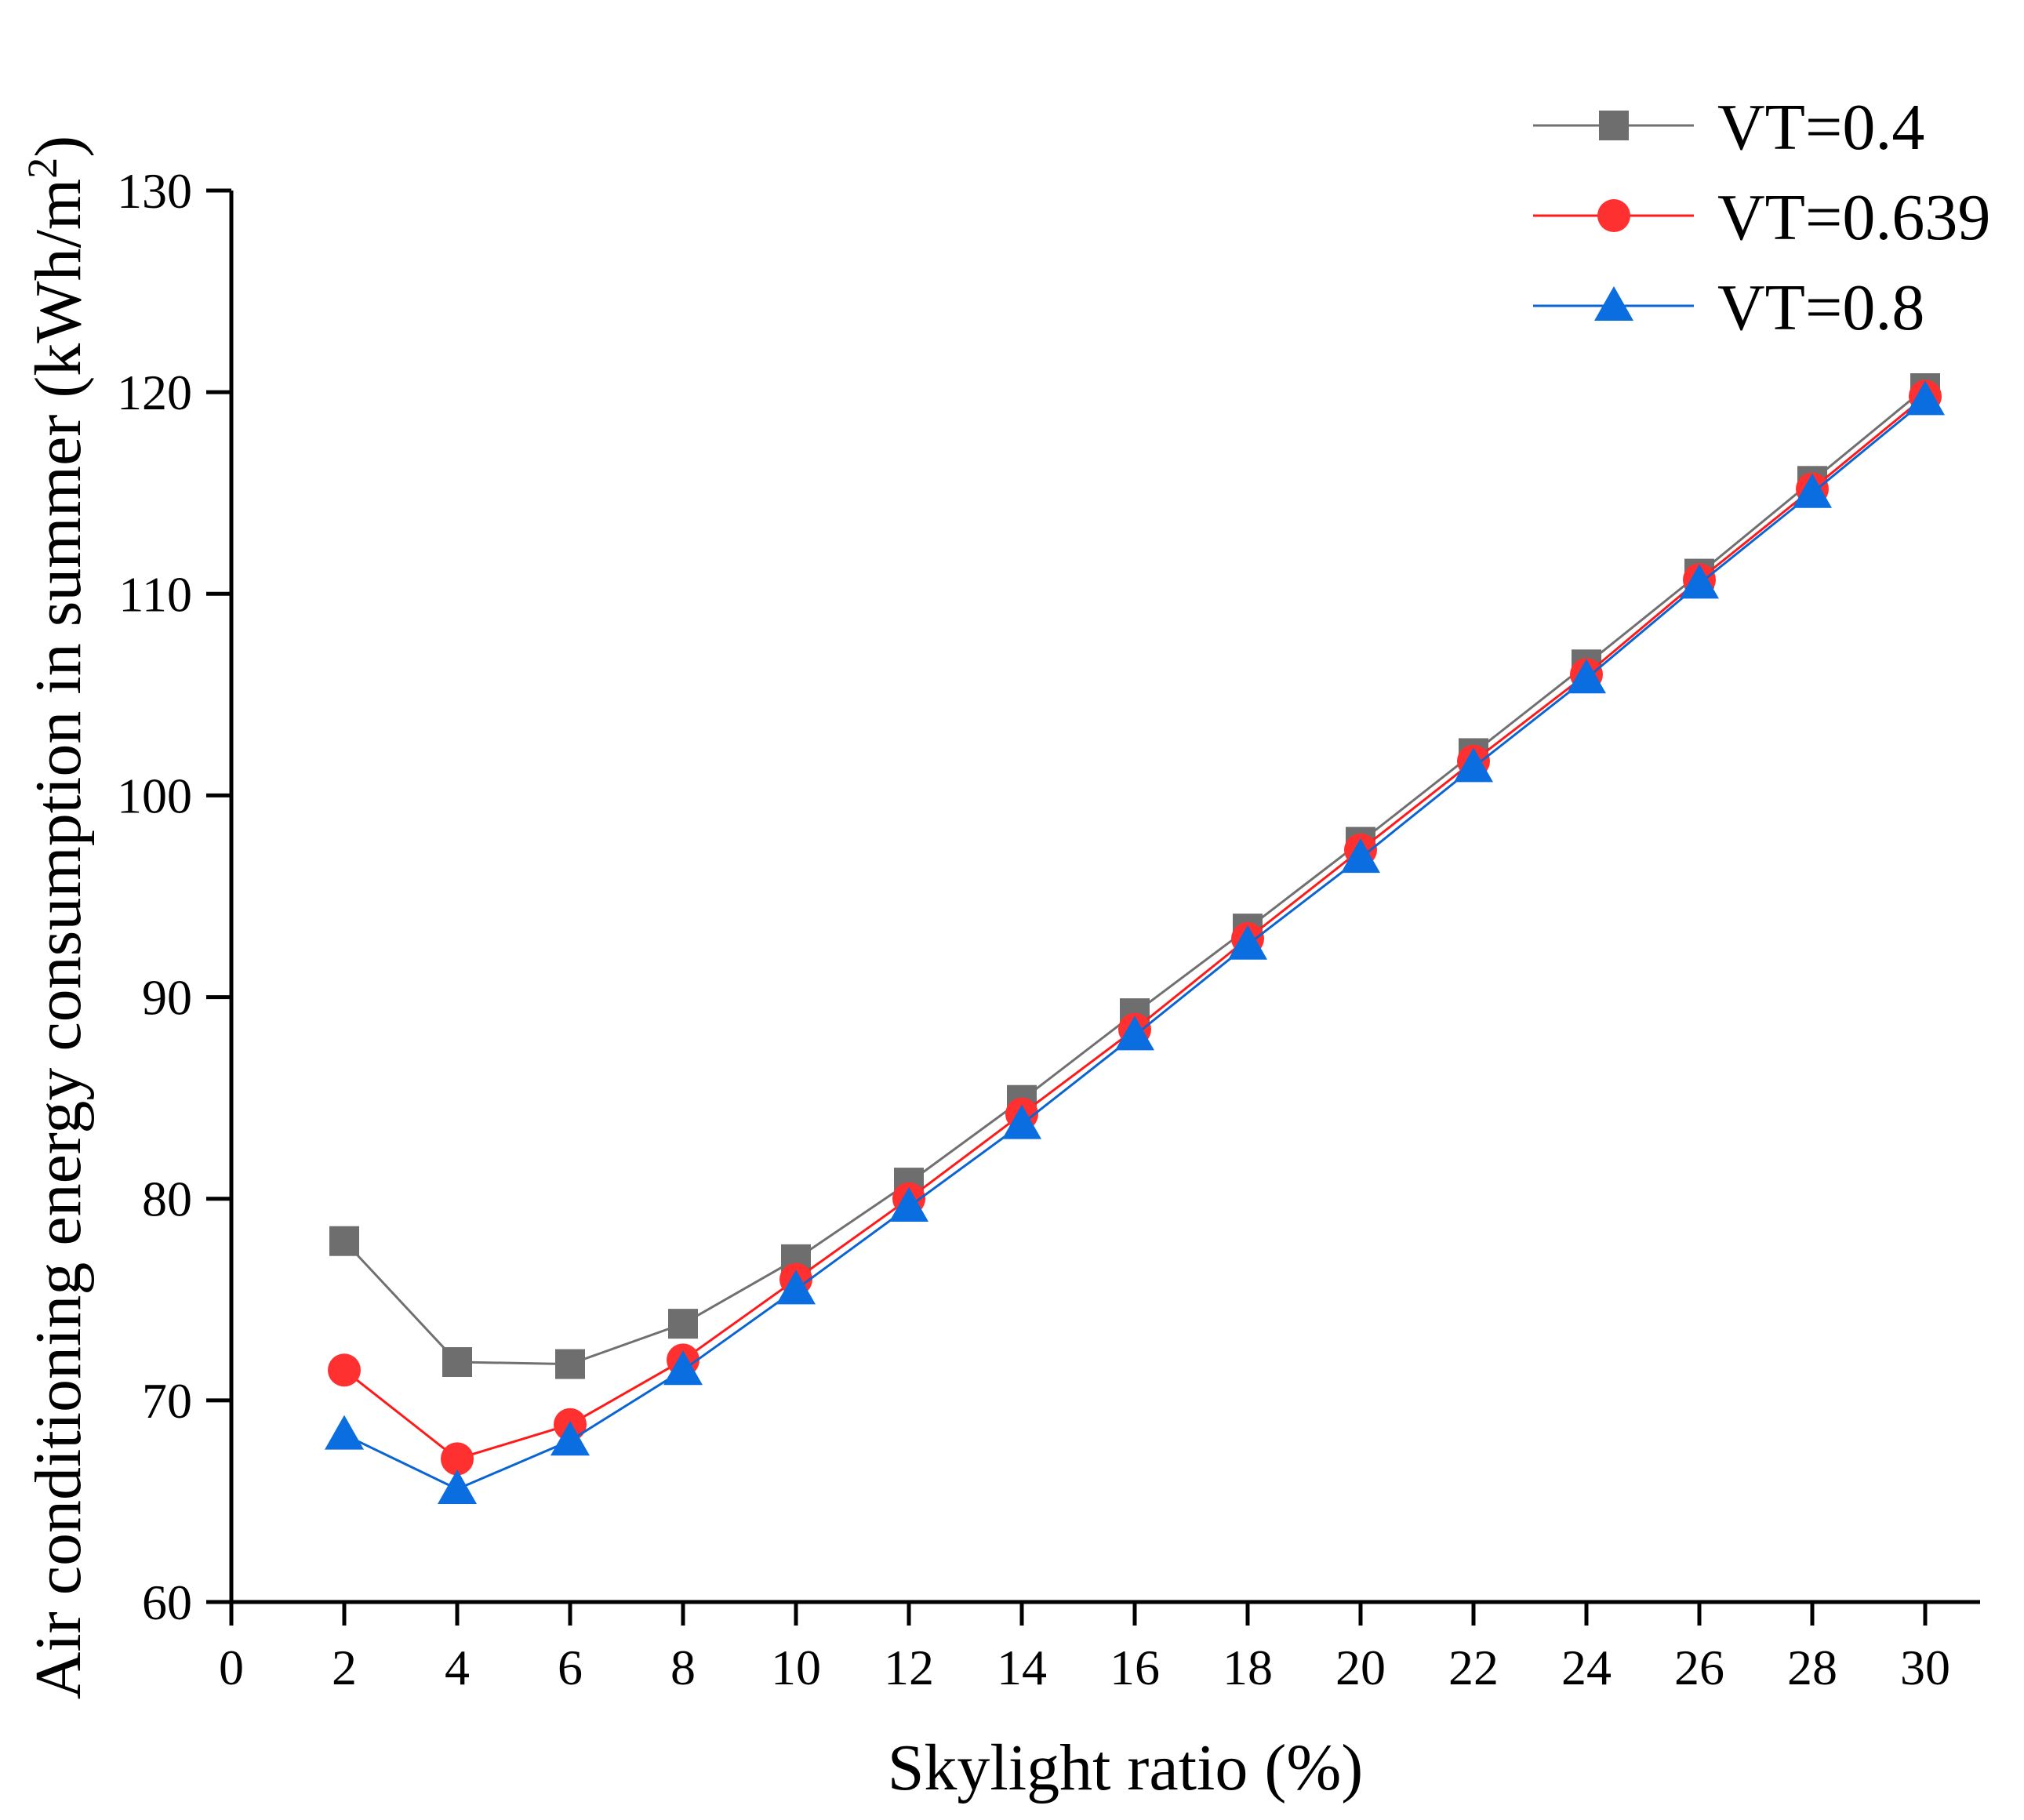 The height and width of the screenshot is (1820, 2024). I want to click on x-tick-label: 22, so click(1473, 1667).